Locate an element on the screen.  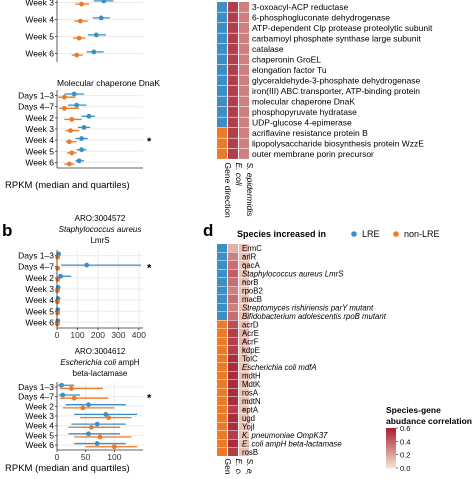
colorbar-title-2: abudance correlation is located at coordinates (429, 421).